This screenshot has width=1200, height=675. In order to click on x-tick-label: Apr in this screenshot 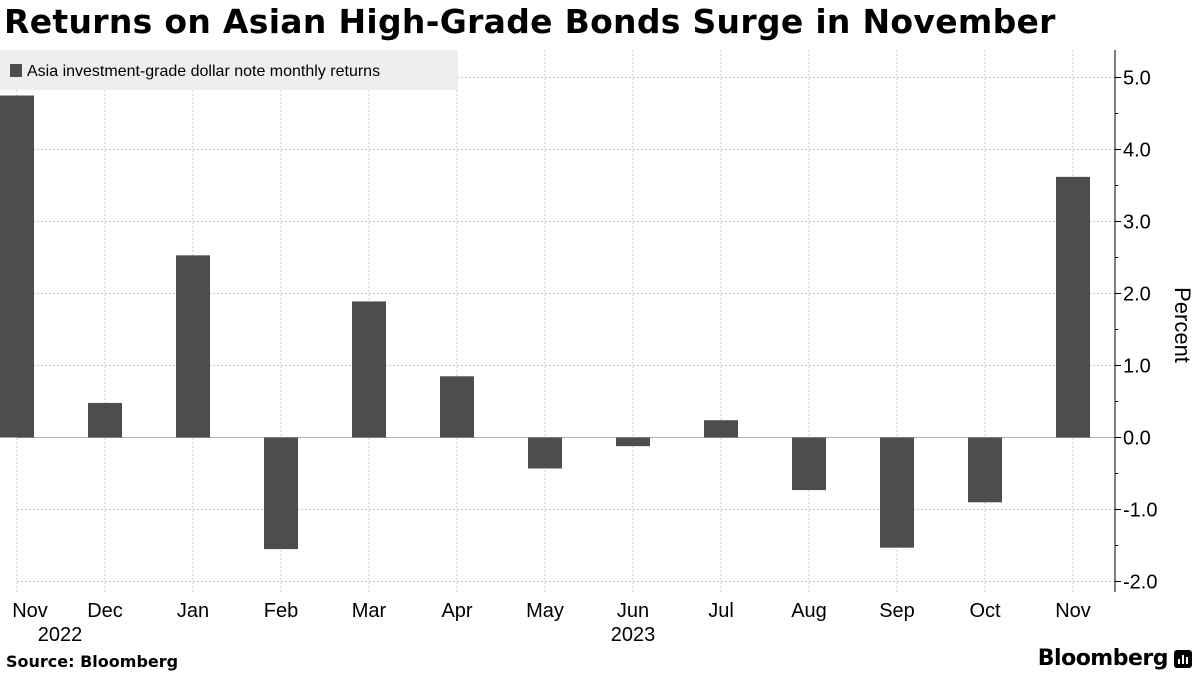, I will do `click(456, 611)`.